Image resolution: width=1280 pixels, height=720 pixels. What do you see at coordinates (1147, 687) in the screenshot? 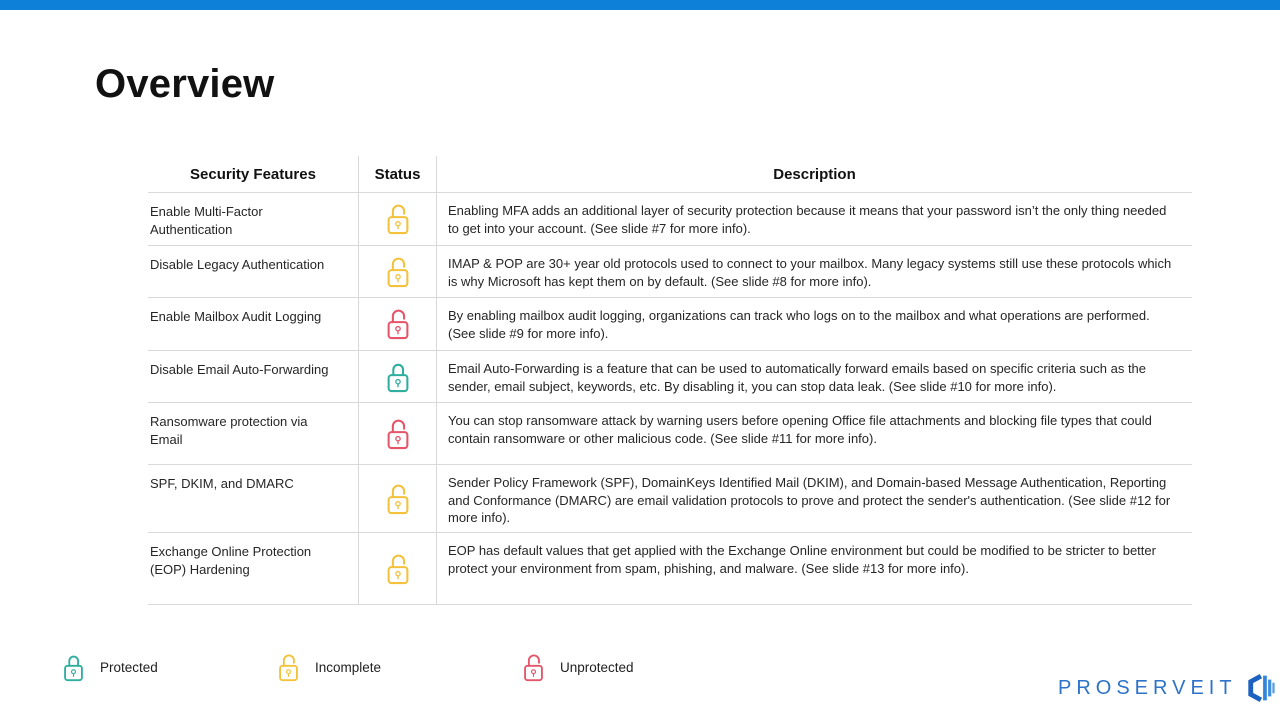
I see `logo-text: PROSERVEIT` at bounding box center [1147, 687].